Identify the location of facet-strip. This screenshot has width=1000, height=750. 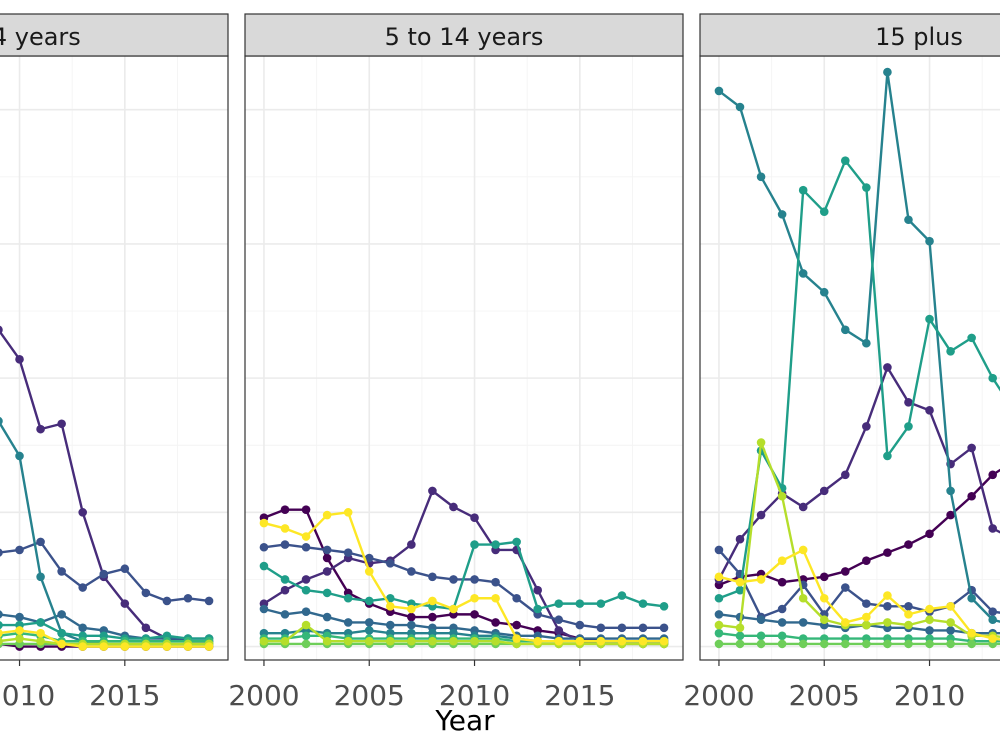
(464, 35).